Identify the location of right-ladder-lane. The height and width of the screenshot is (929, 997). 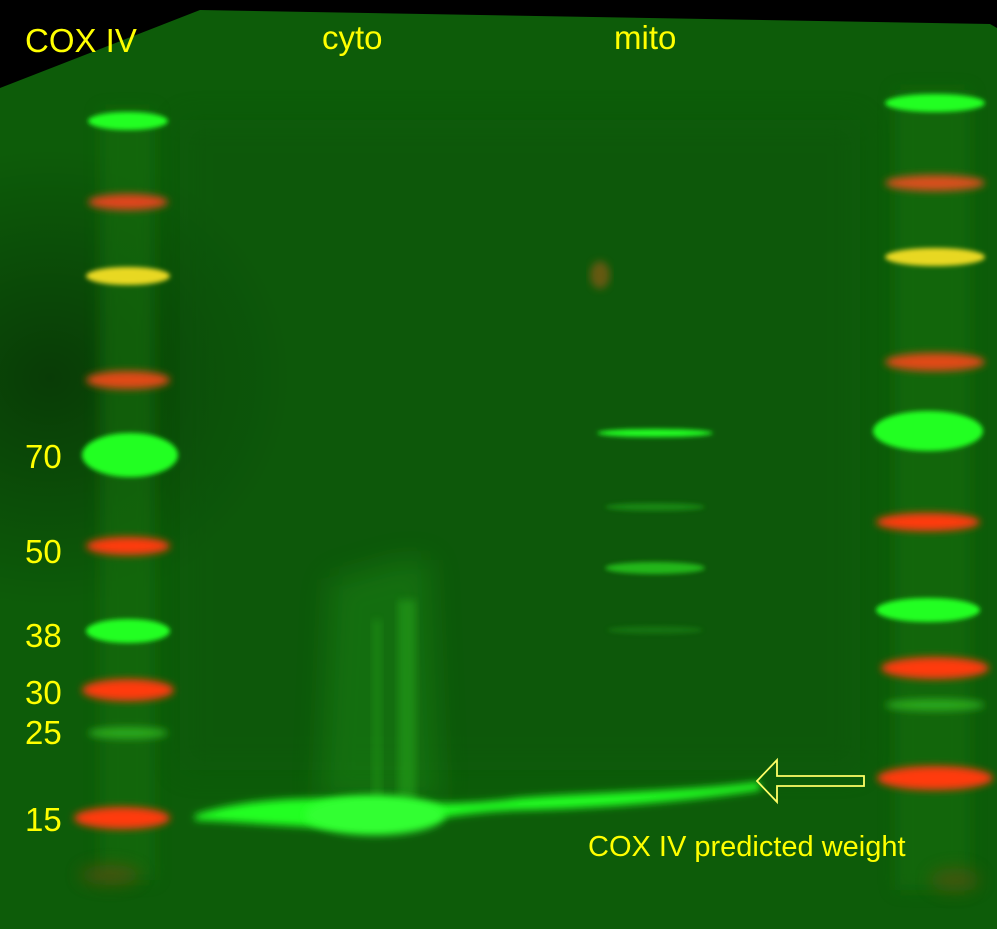
(933, 491).